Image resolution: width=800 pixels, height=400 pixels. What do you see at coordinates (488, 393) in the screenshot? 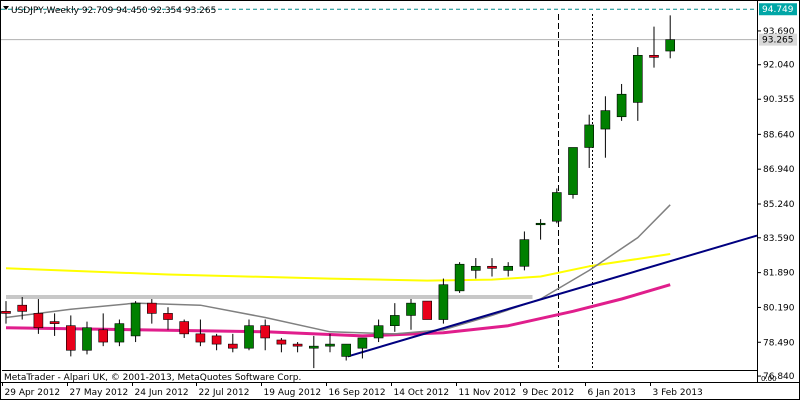
I see `time-tick-label: 11 Nov 2012` at bounding box center [488, 393].